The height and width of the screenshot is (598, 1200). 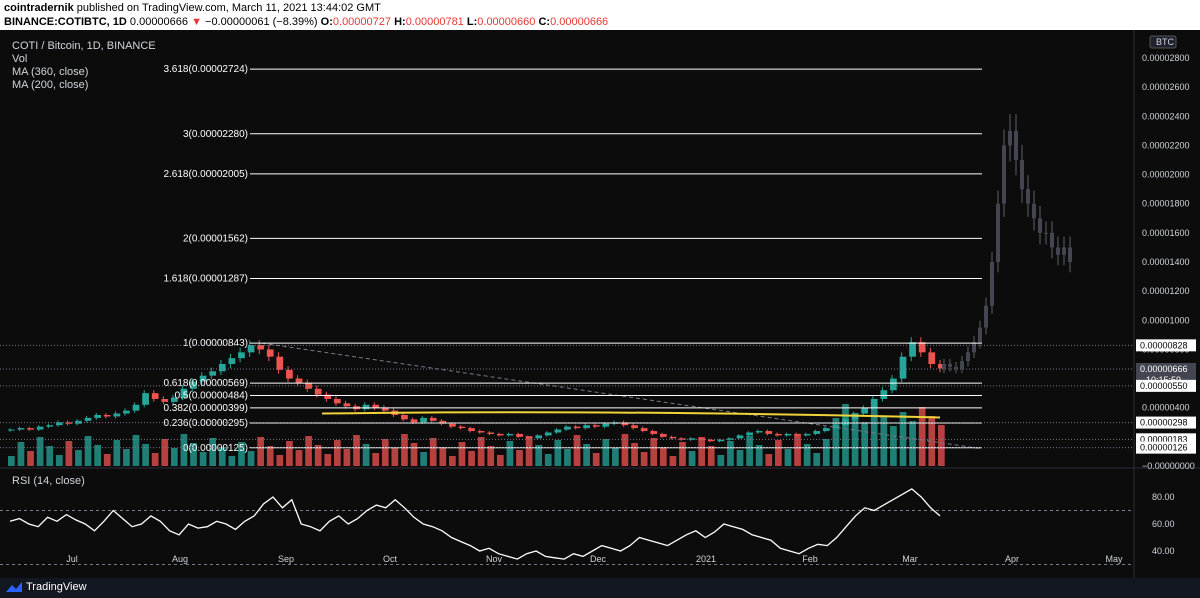 What do you see at coordinates (215, 343) in the screenshot?
I see `fib-level-label: 1(0.00000843)` at bounding box center [215, 343].